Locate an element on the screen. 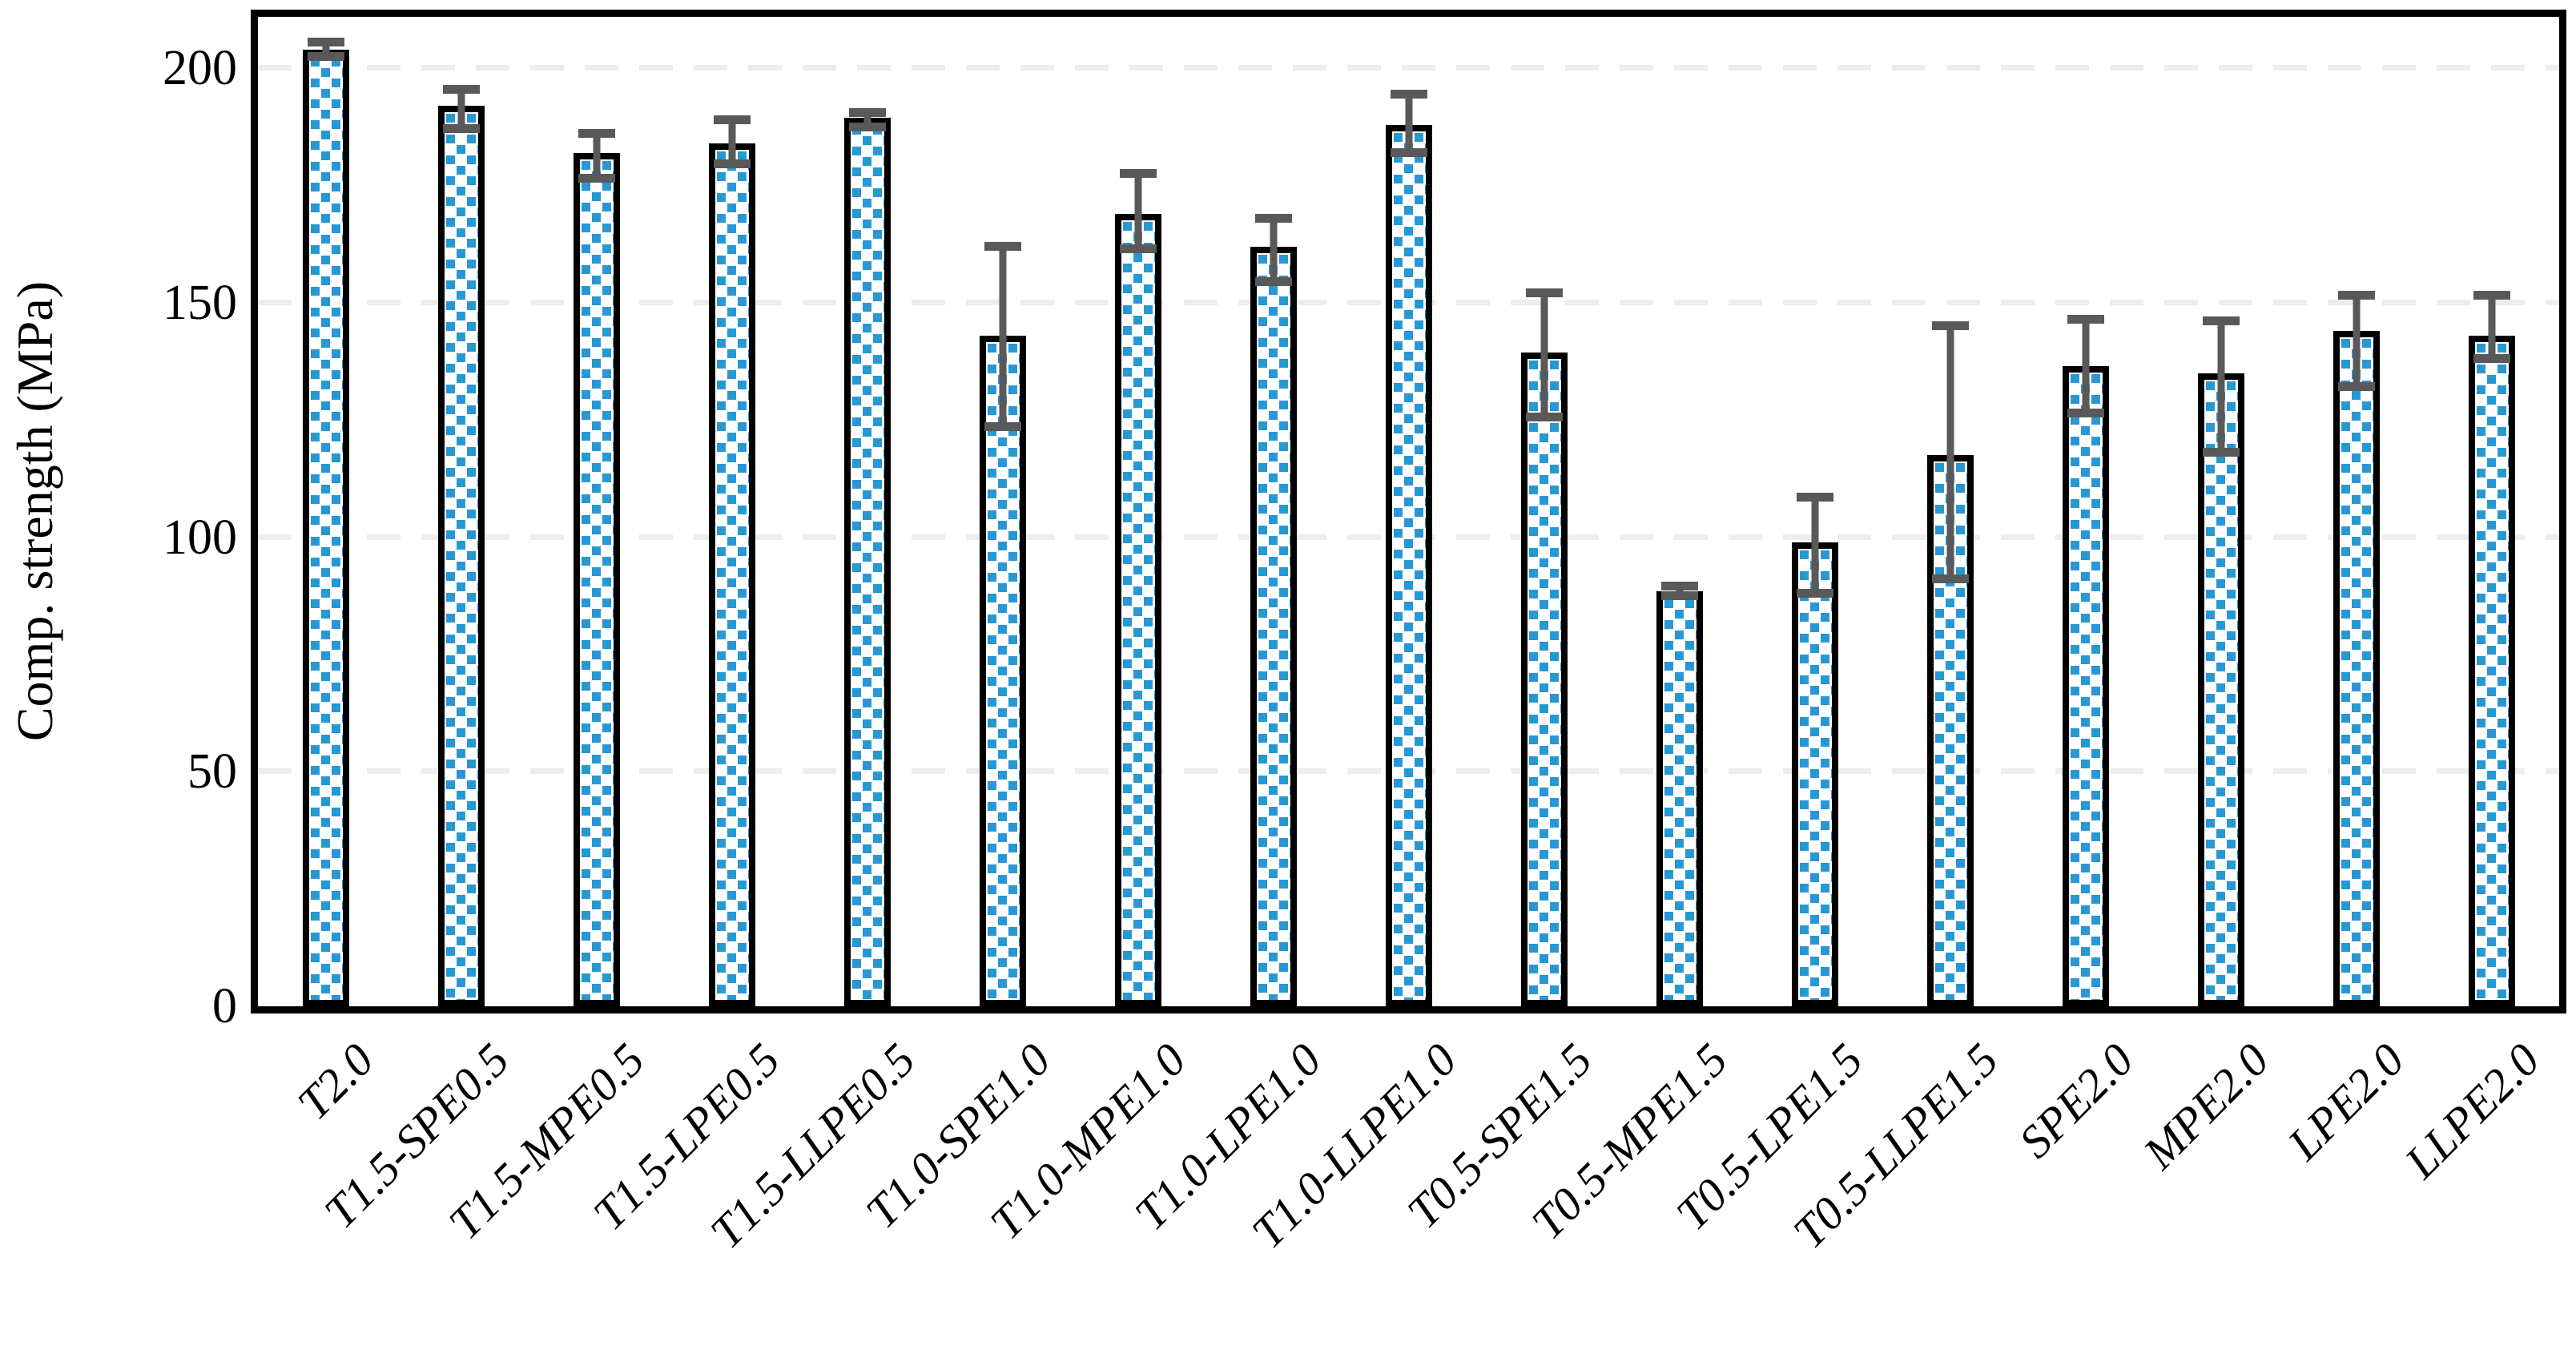 This screenshot has width=2576, height=1358. error-cap-bottom-T0.5-MPE1.5 is located at coordinates (1679, 595).